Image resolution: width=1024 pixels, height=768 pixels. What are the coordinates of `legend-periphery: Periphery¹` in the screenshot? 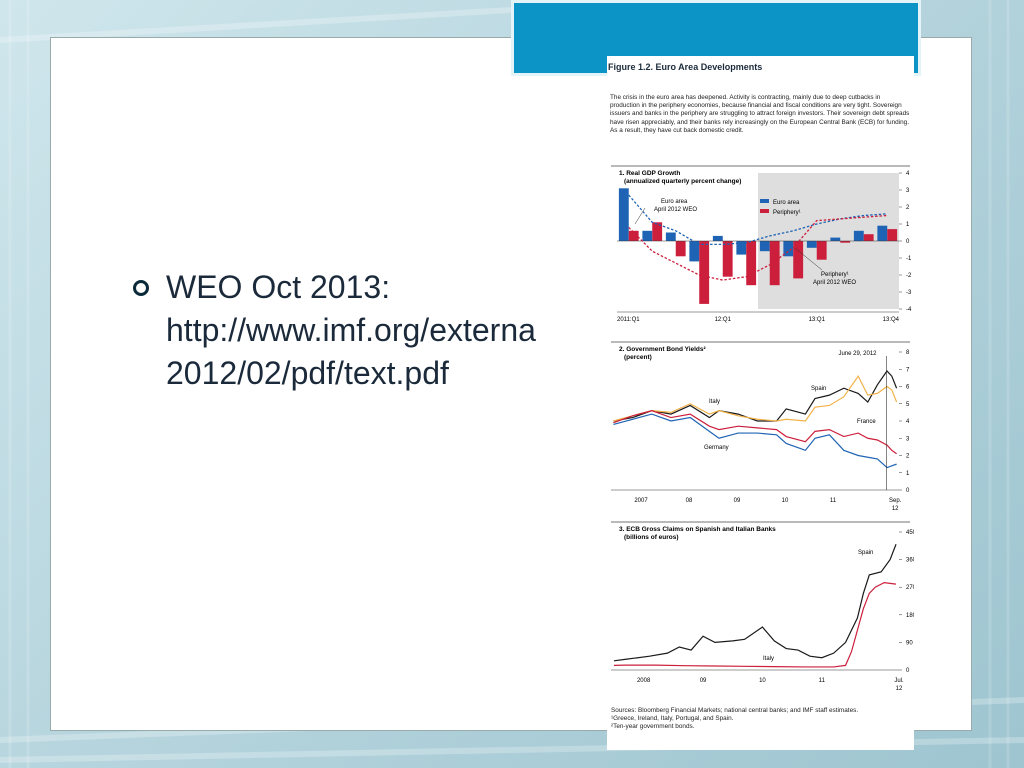 It's located at (787, 213).